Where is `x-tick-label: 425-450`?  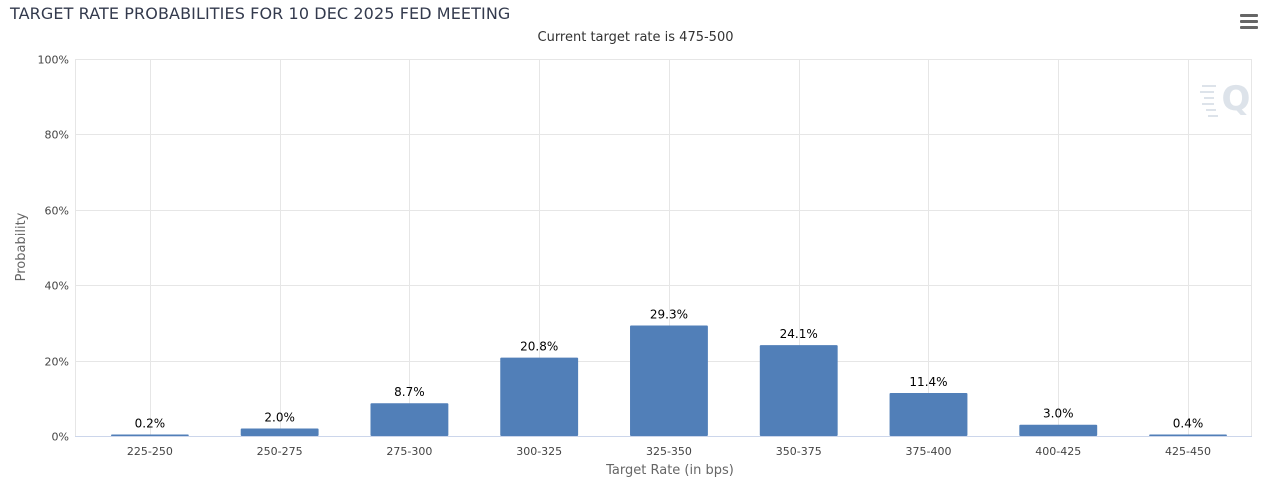
x-tick-label: 425-450 is located at coordinates (1188, 451).